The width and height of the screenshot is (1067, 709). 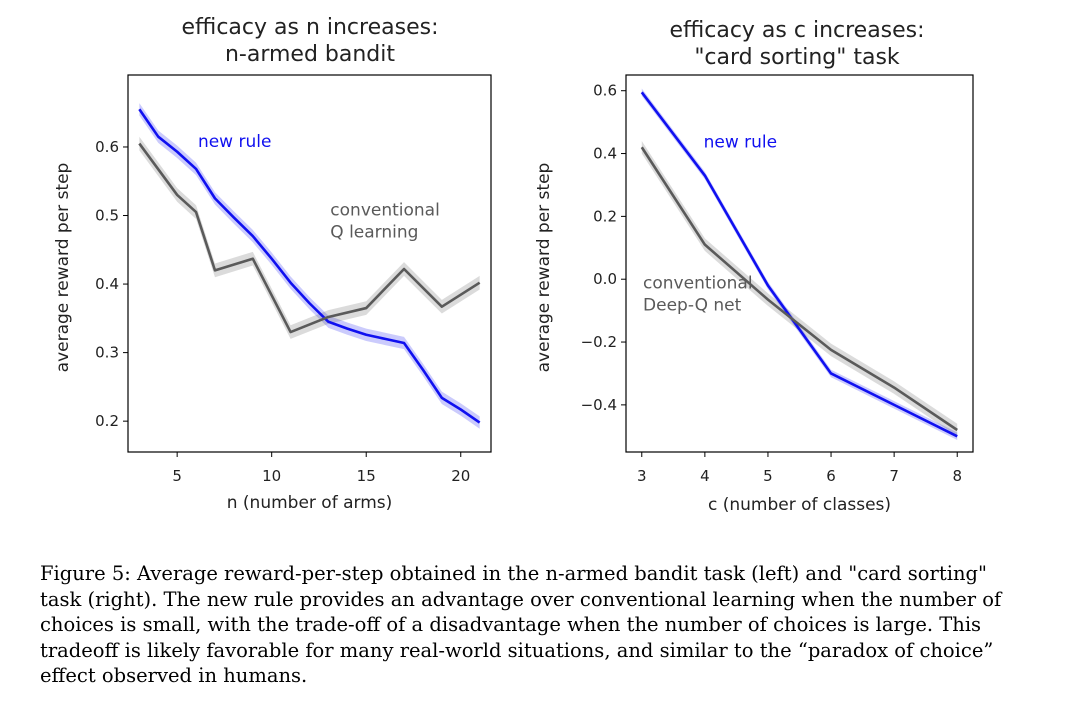 What do you see at coordinates (107, 353) in the screenshot?
I see `y-tick-label: 0.3` at bounding box center [107, 353].